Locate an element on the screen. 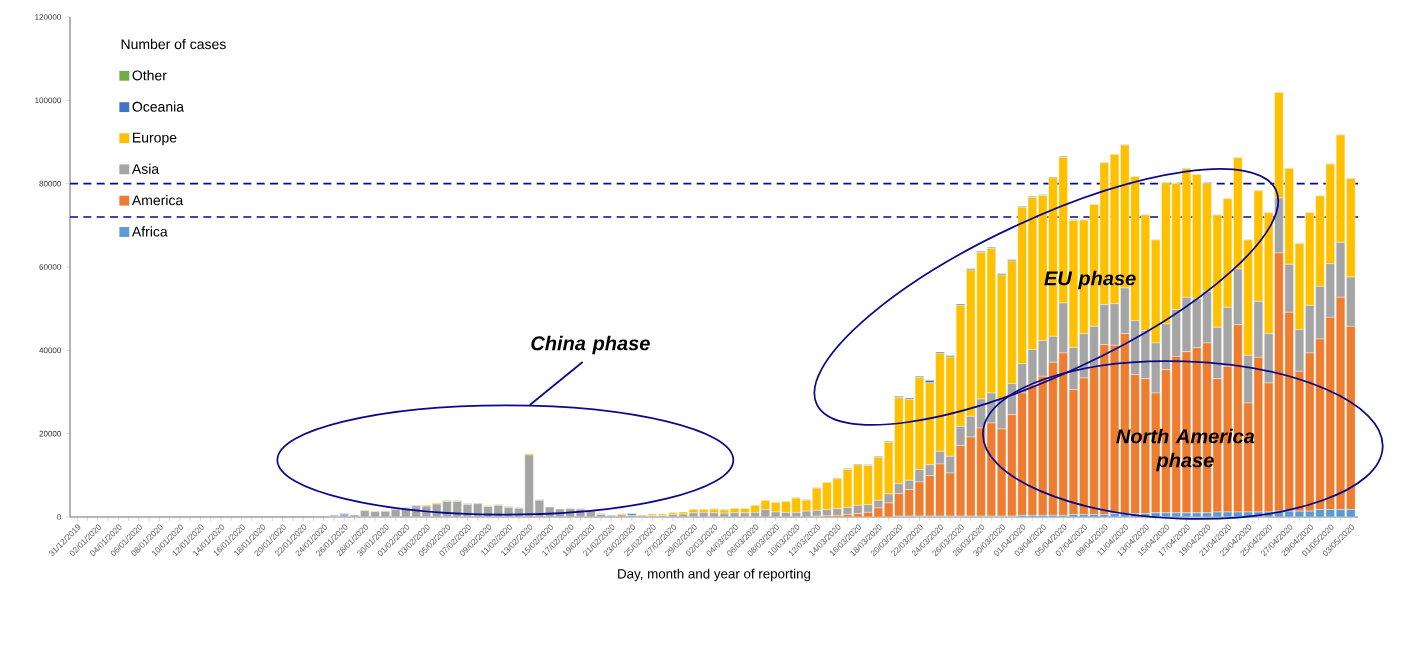 The image size is (1407, 657). legend-title: Number of cases is located at coordinates (173, 44).